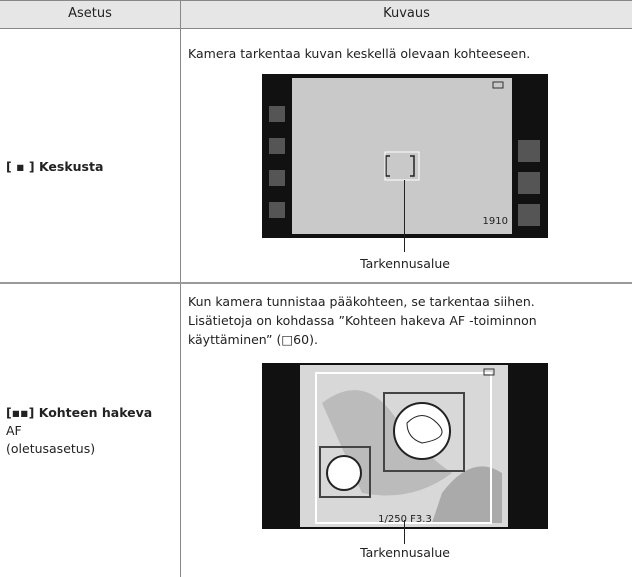 This screenshot has height=577, width=632. What do you see at coordinates (405, 156) in the screenshot?
I see `camera-screen: 1910` at bounding box center [405, 156].